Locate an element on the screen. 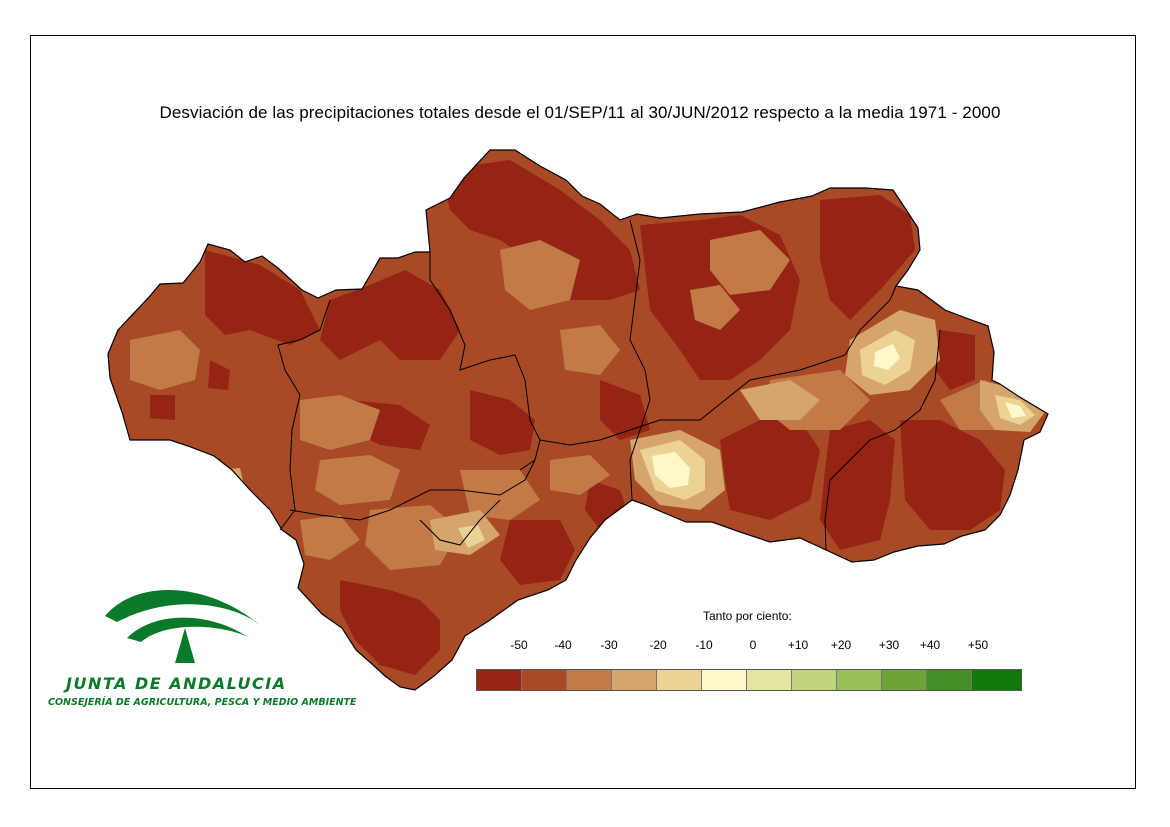 Image resolution: width=1170 pixels, height=827 pixels. legend-tick-label: +20 is located at coordinates (841, 645).